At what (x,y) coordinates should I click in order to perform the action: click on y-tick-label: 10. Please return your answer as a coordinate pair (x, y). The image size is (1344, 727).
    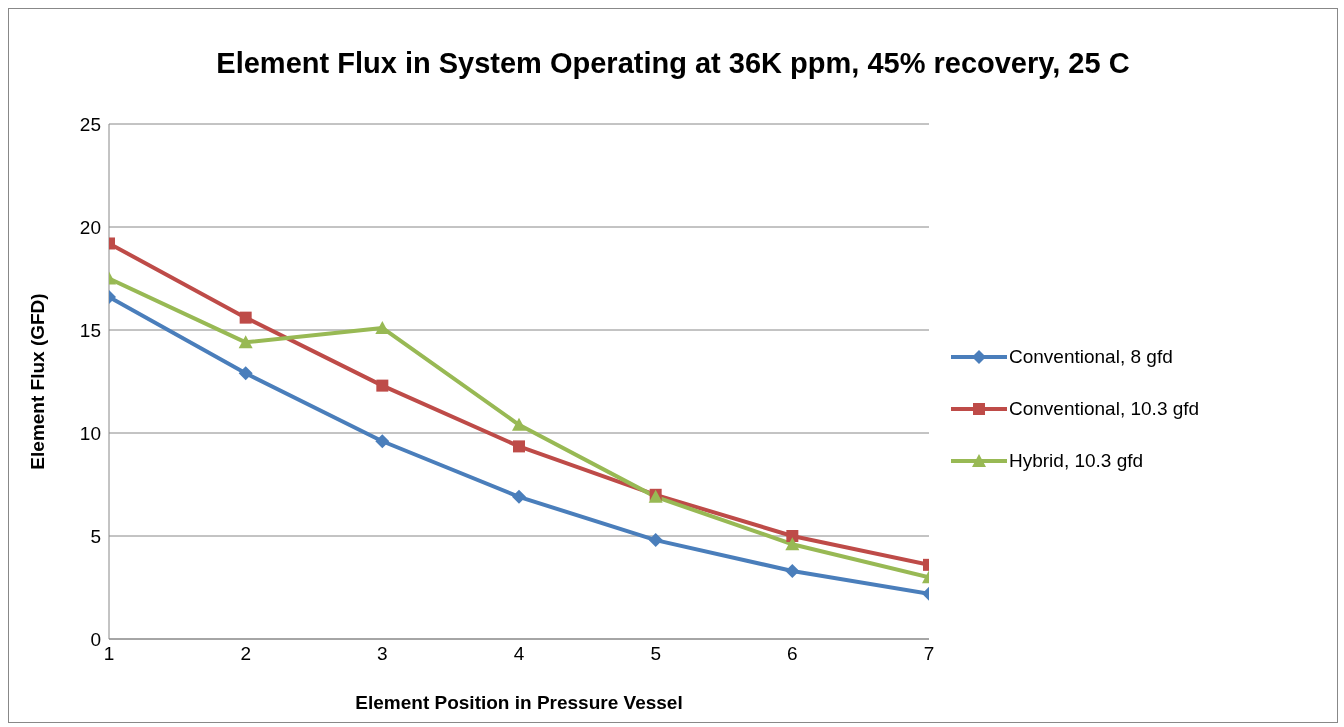
    Looking at the image, I should click on (90, 433).